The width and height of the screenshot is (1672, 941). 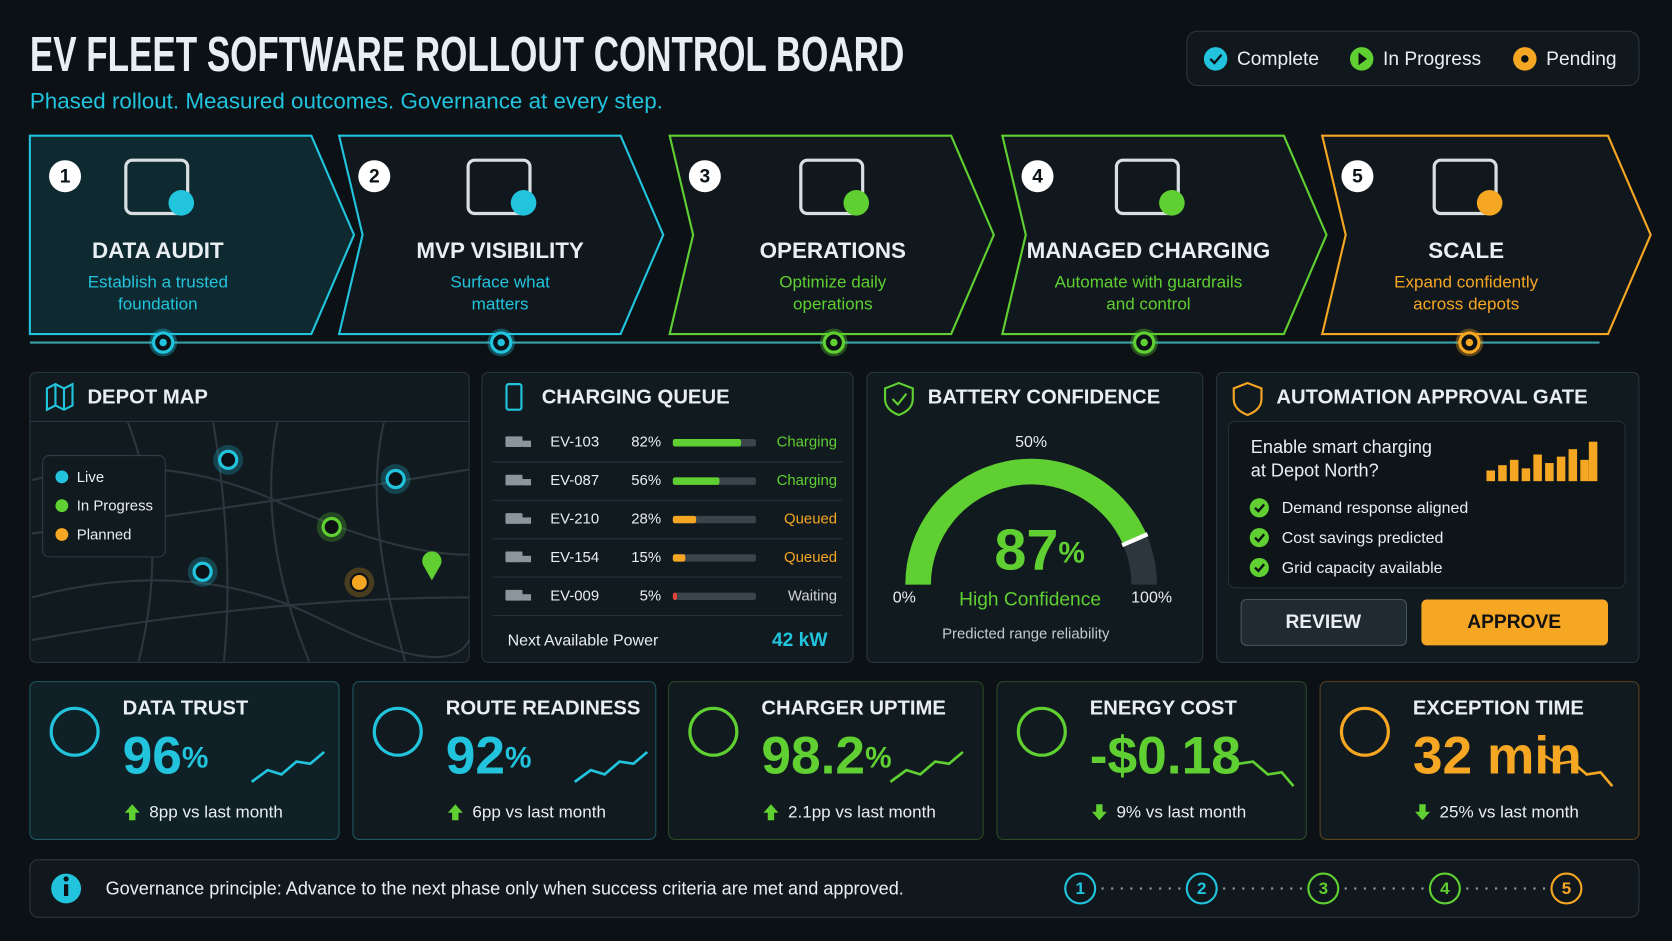 What do you see at coordinates (1031, 442) in the screenshot?
I see `gauge-mid-label: 50%` at bounding box center [1031, 442].